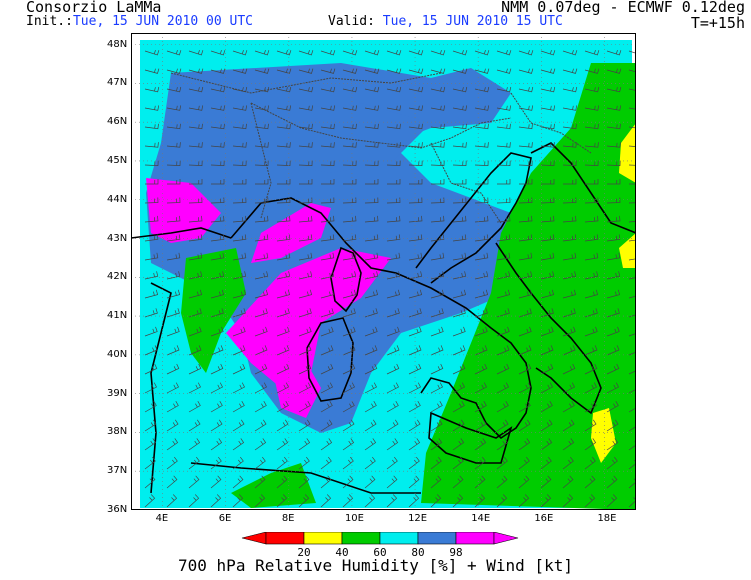 Image resolution: width=751 pixels, height=580 pixels. Describe the element at coordinates (117, 316) in the screenshot. I see `lat-tick-label: 41N` at that location.